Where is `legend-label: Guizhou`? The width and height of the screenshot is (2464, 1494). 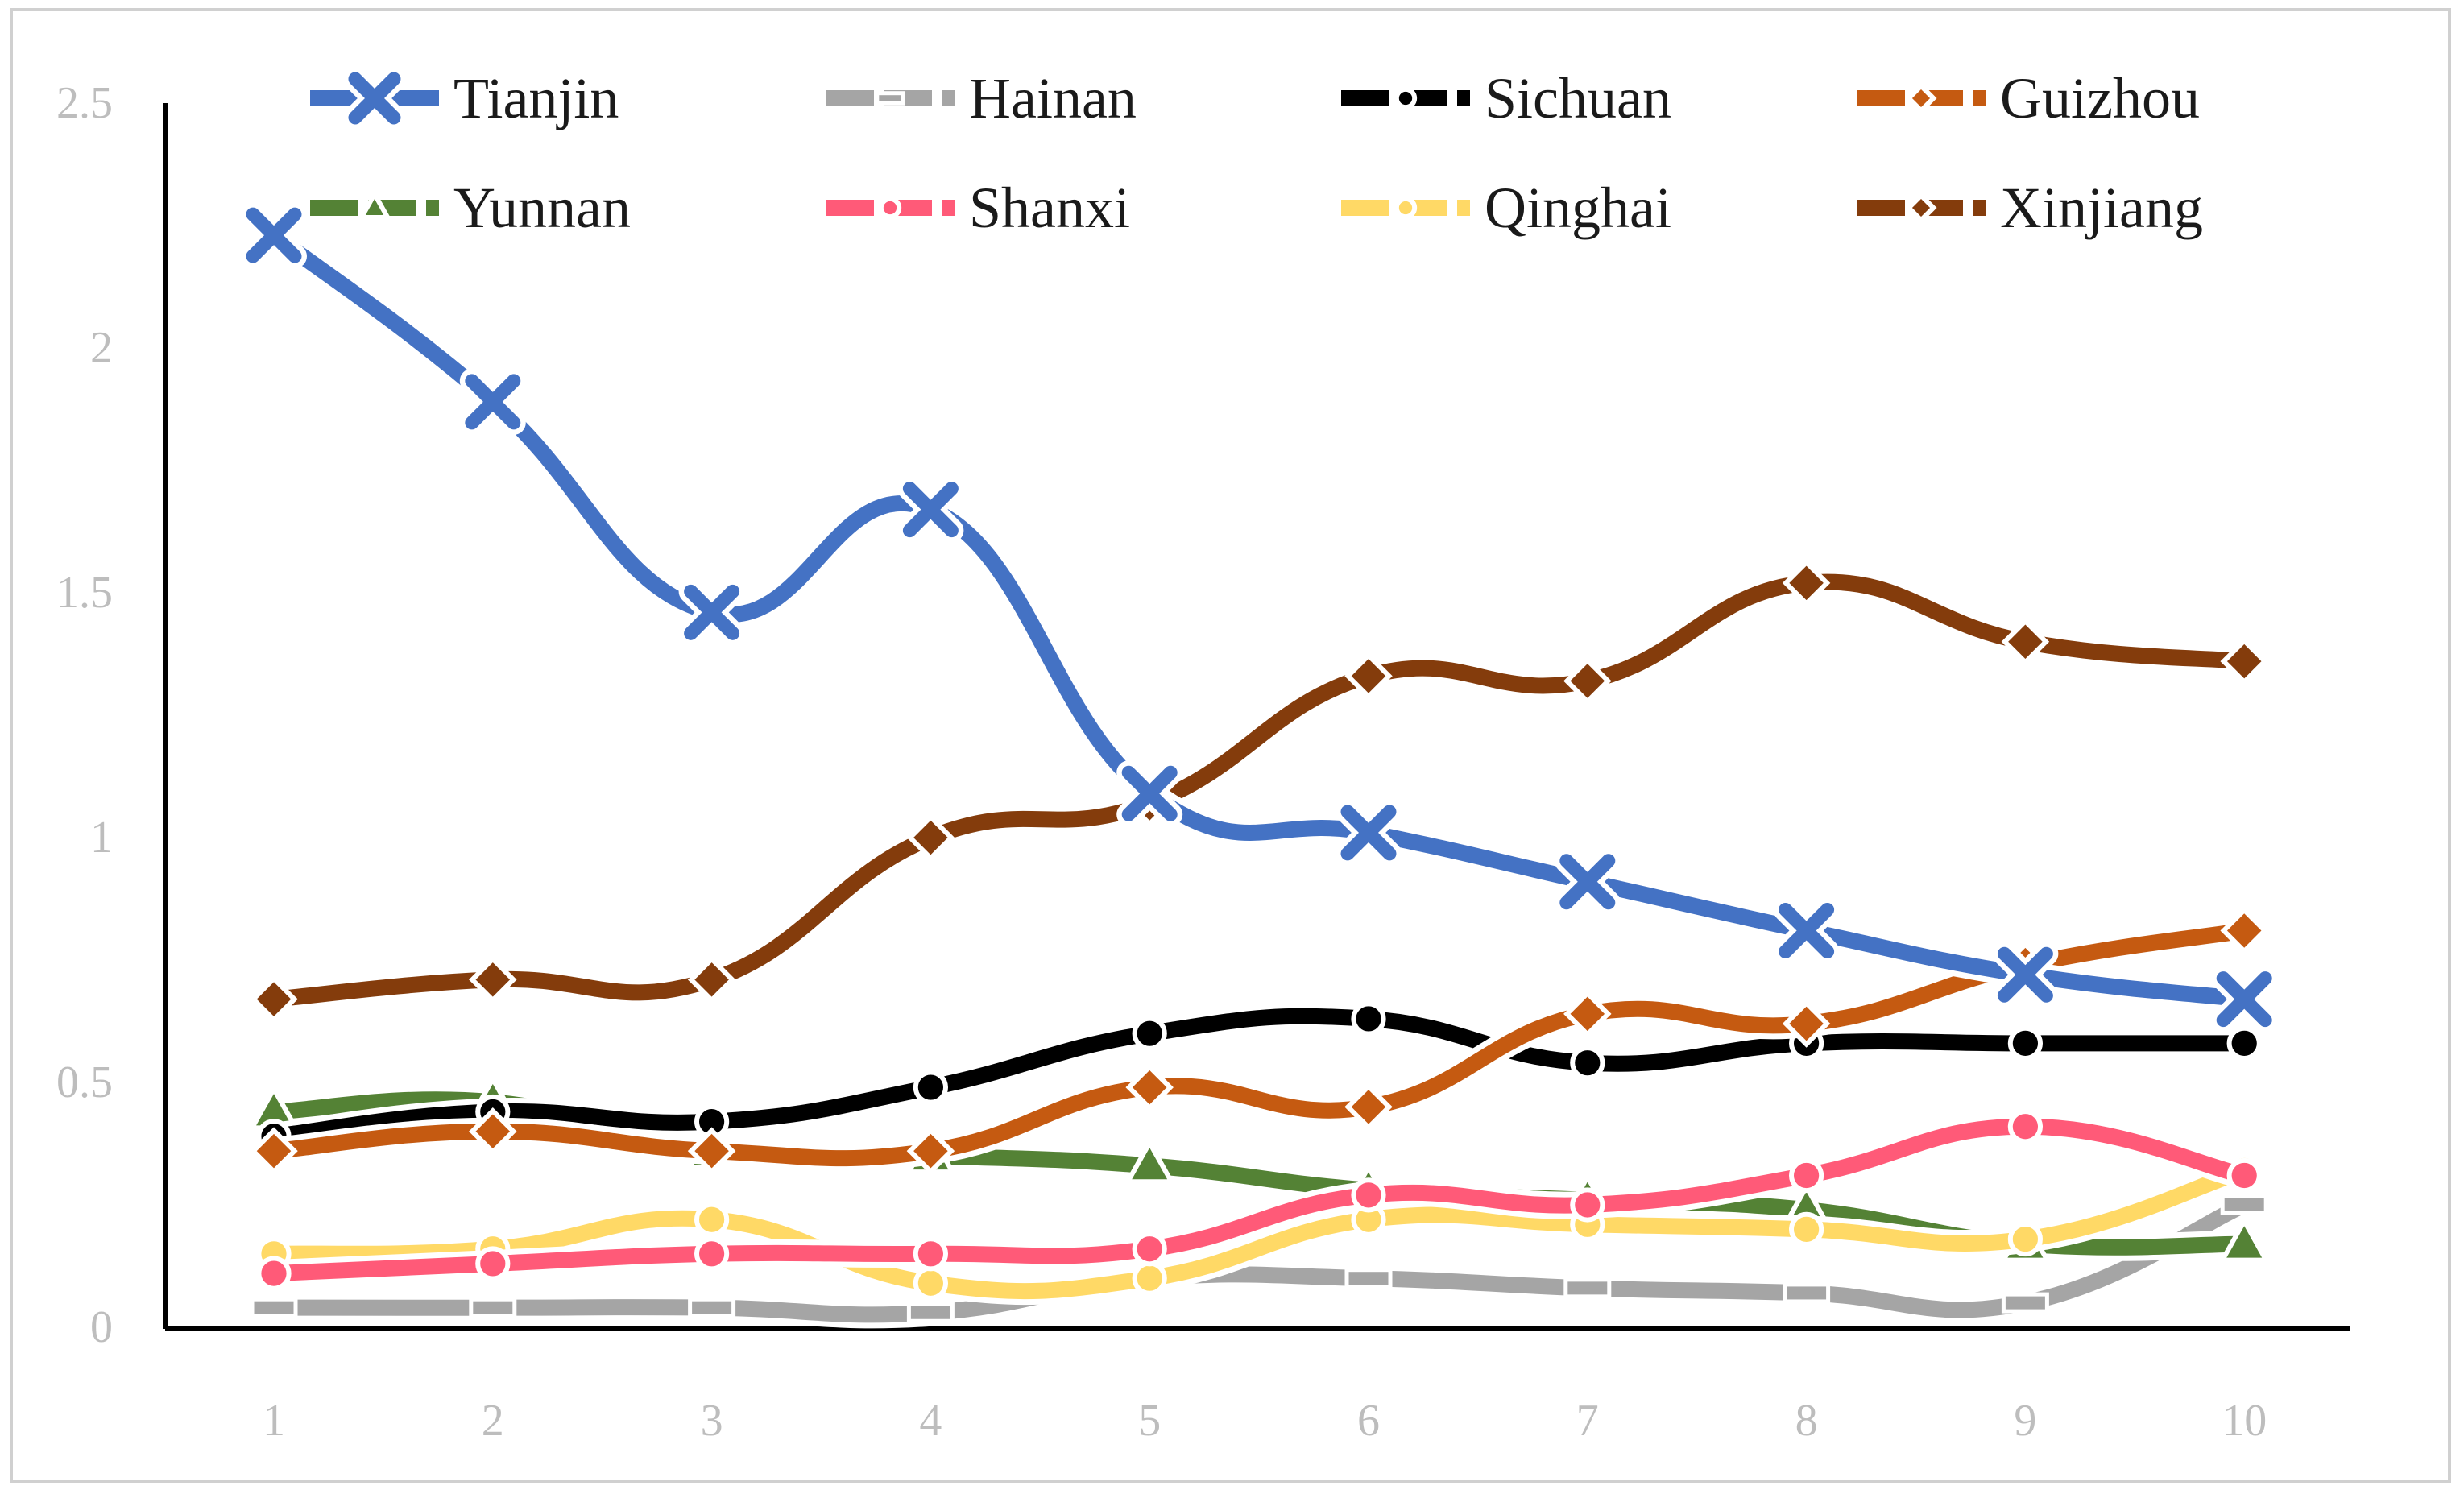
legend-label: Guizhou is located at coordinates (2100, 98).